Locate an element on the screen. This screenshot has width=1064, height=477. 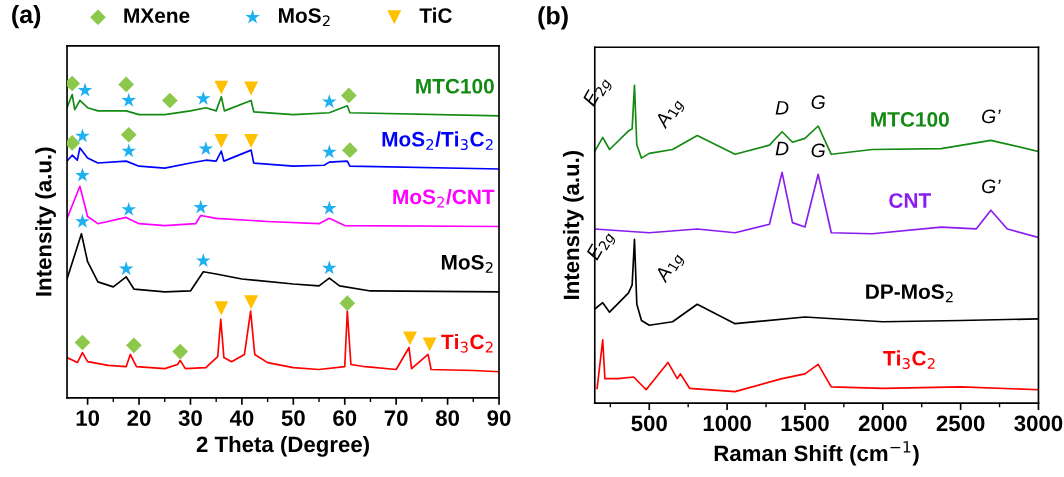
legend-label: MoS$_{2}$ is located at coordinates (304, 17).